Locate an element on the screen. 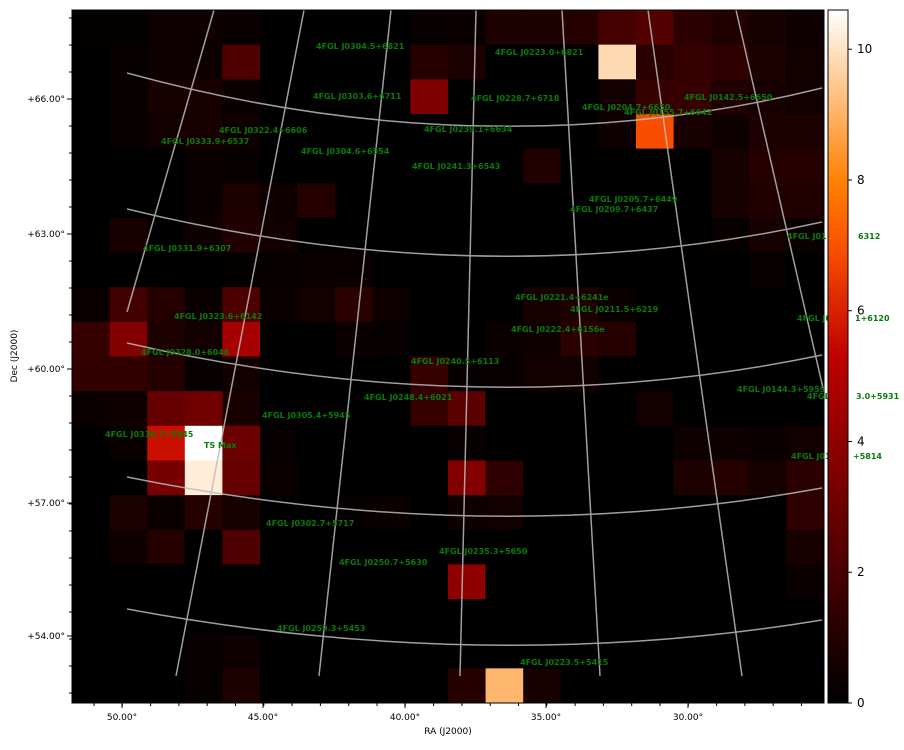 This screenshot has width=904, height=750. source-label: 3.0+5931 is located at coordinates (878, 396).